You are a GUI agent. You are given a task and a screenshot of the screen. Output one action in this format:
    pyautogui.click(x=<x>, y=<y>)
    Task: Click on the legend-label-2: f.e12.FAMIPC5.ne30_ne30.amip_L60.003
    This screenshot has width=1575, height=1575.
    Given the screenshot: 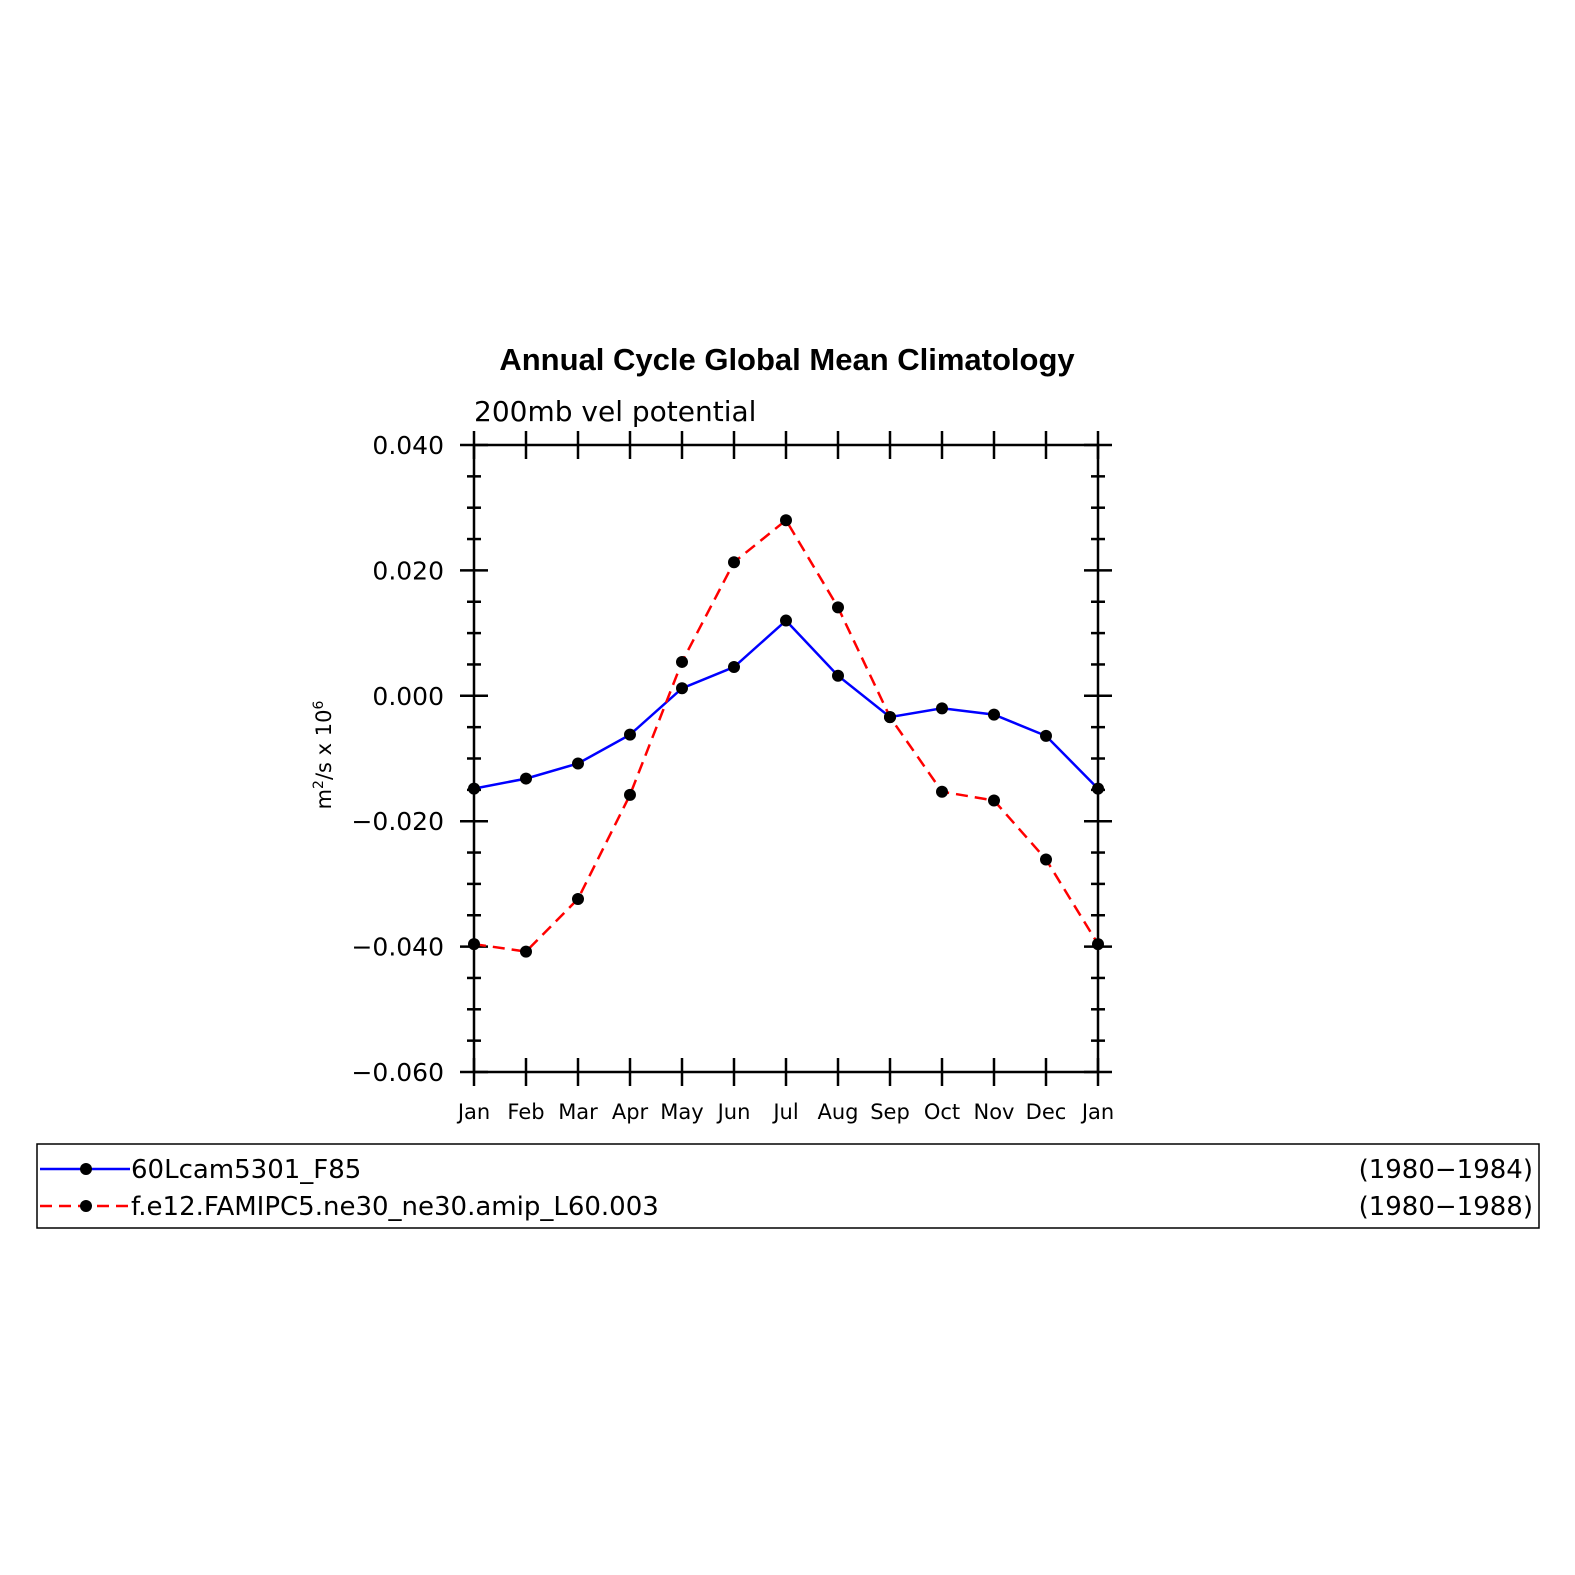 What is the action you would take?
    pyautogui.click(x=395, y=1207)
    